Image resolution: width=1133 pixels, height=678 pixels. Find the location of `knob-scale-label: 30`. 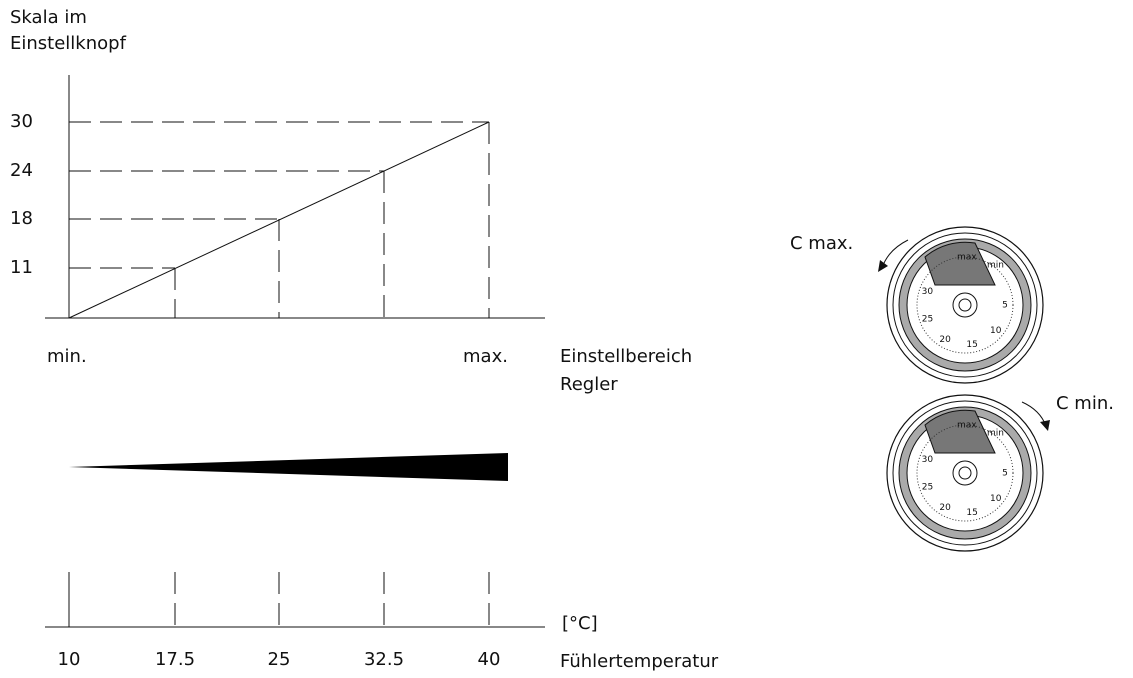

knob-scale-label: 30 is located at coordinates (21, 121).